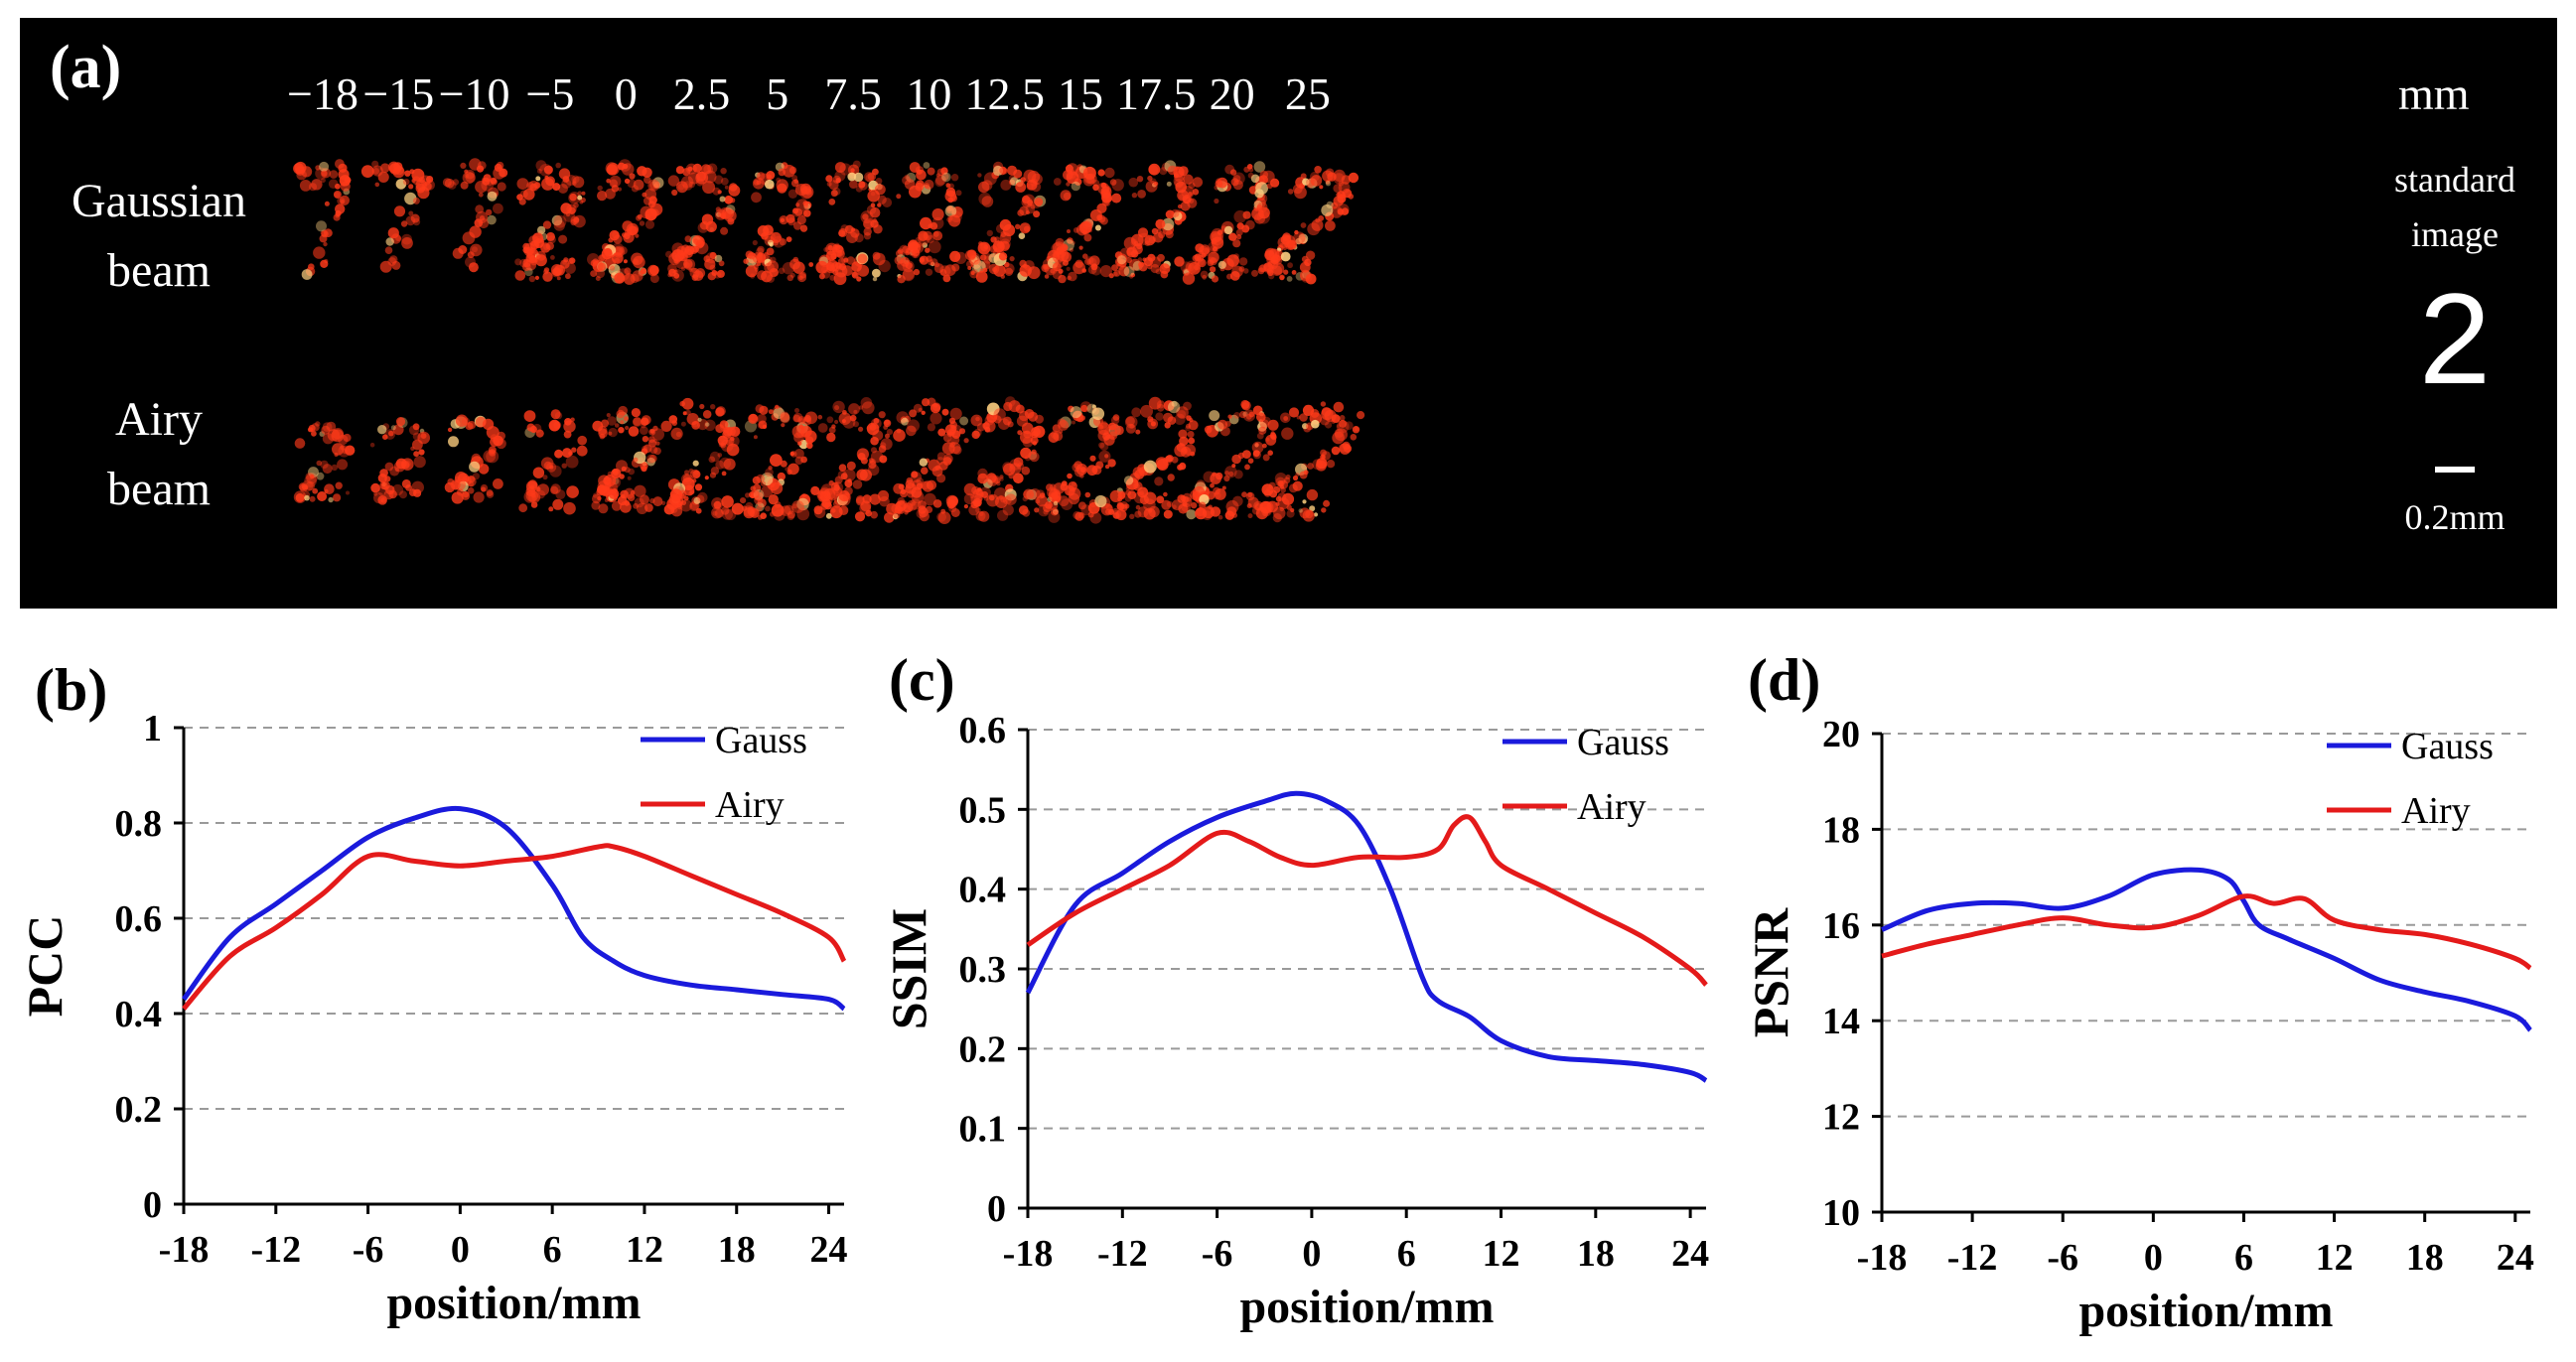 The image size is (2576, 1362). I want to click on y-tick-label: 0.2, so click(139, 1110).